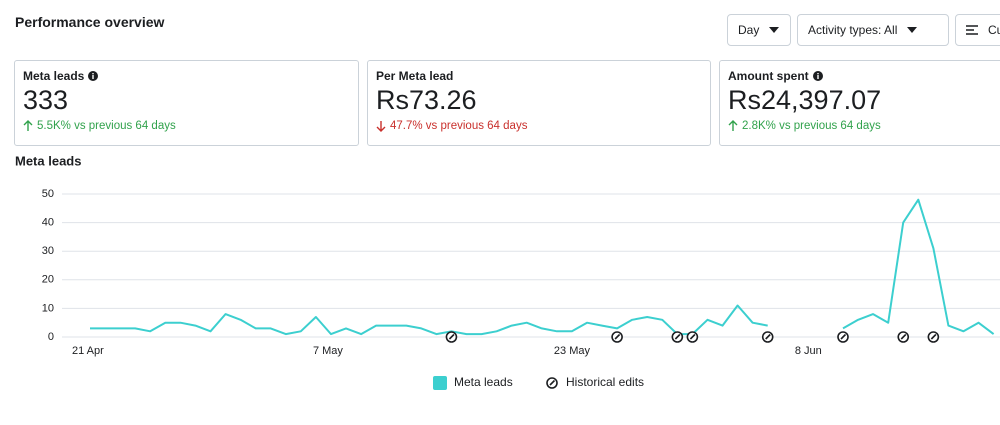 This screenshot has width=1000, height=425. I want to click on y-tick-label: 20, so click(48, 280).